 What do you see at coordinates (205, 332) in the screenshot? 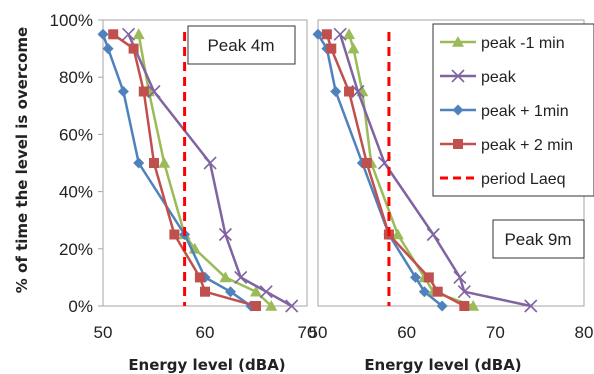
I see `panel1-x-tick-label: 60` at bounding box center [205, 332].